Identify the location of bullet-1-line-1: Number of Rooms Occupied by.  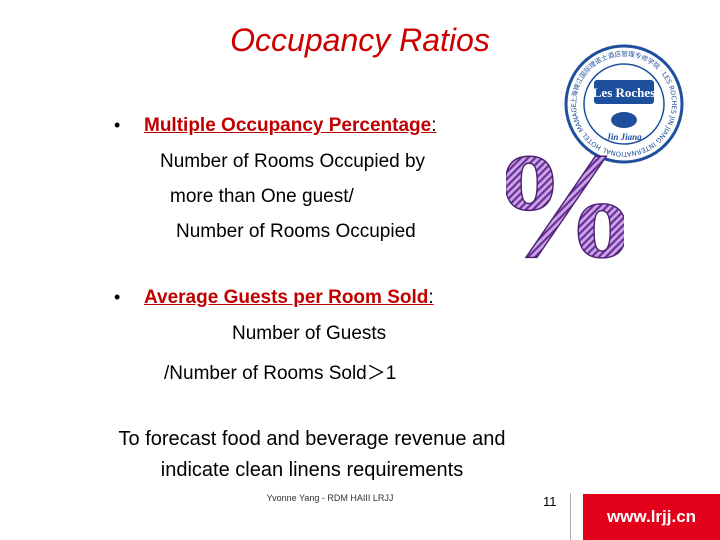
(293, 161).